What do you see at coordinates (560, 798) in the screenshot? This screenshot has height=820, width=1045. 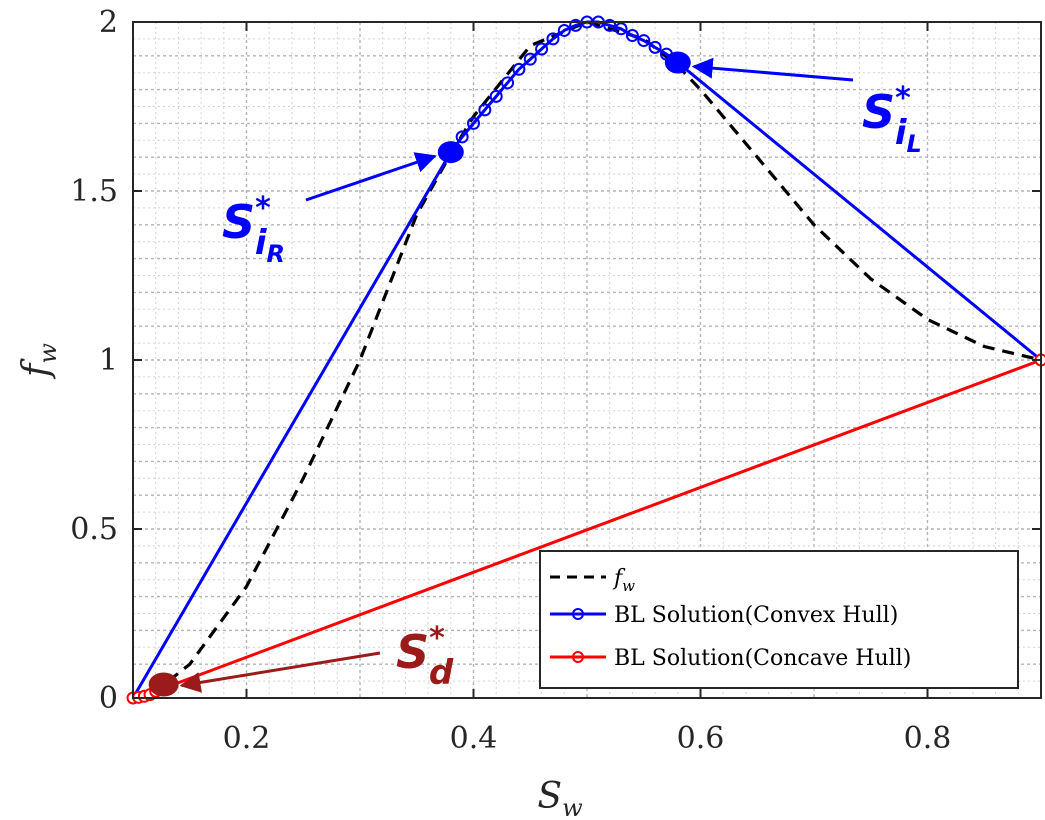 I see `x-axis-label: Sw` at bounding box center [560, 798].